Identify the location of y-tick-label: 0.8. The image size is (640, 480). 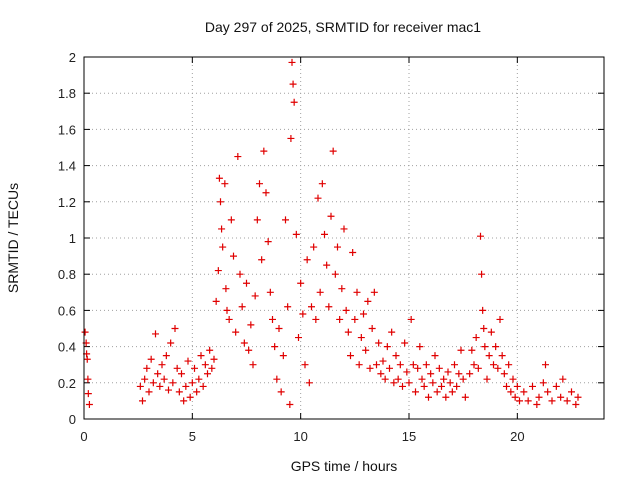
(67, 274).